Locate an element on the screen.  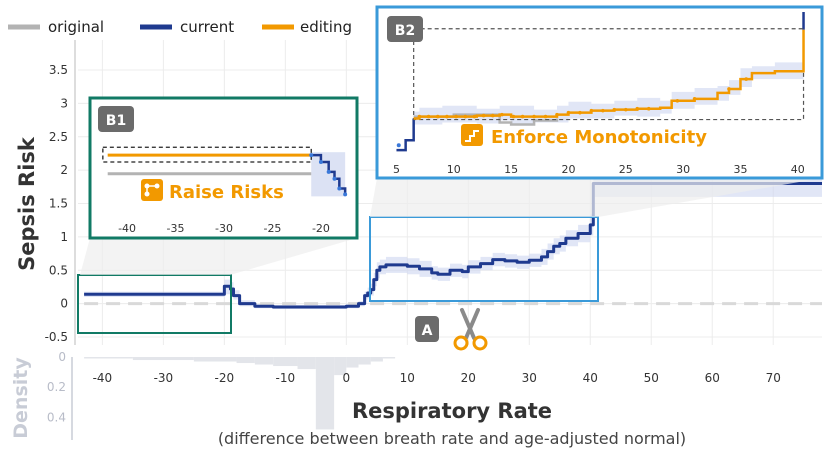
badge-b2-label: B2 is located at coordinates (405, 31).